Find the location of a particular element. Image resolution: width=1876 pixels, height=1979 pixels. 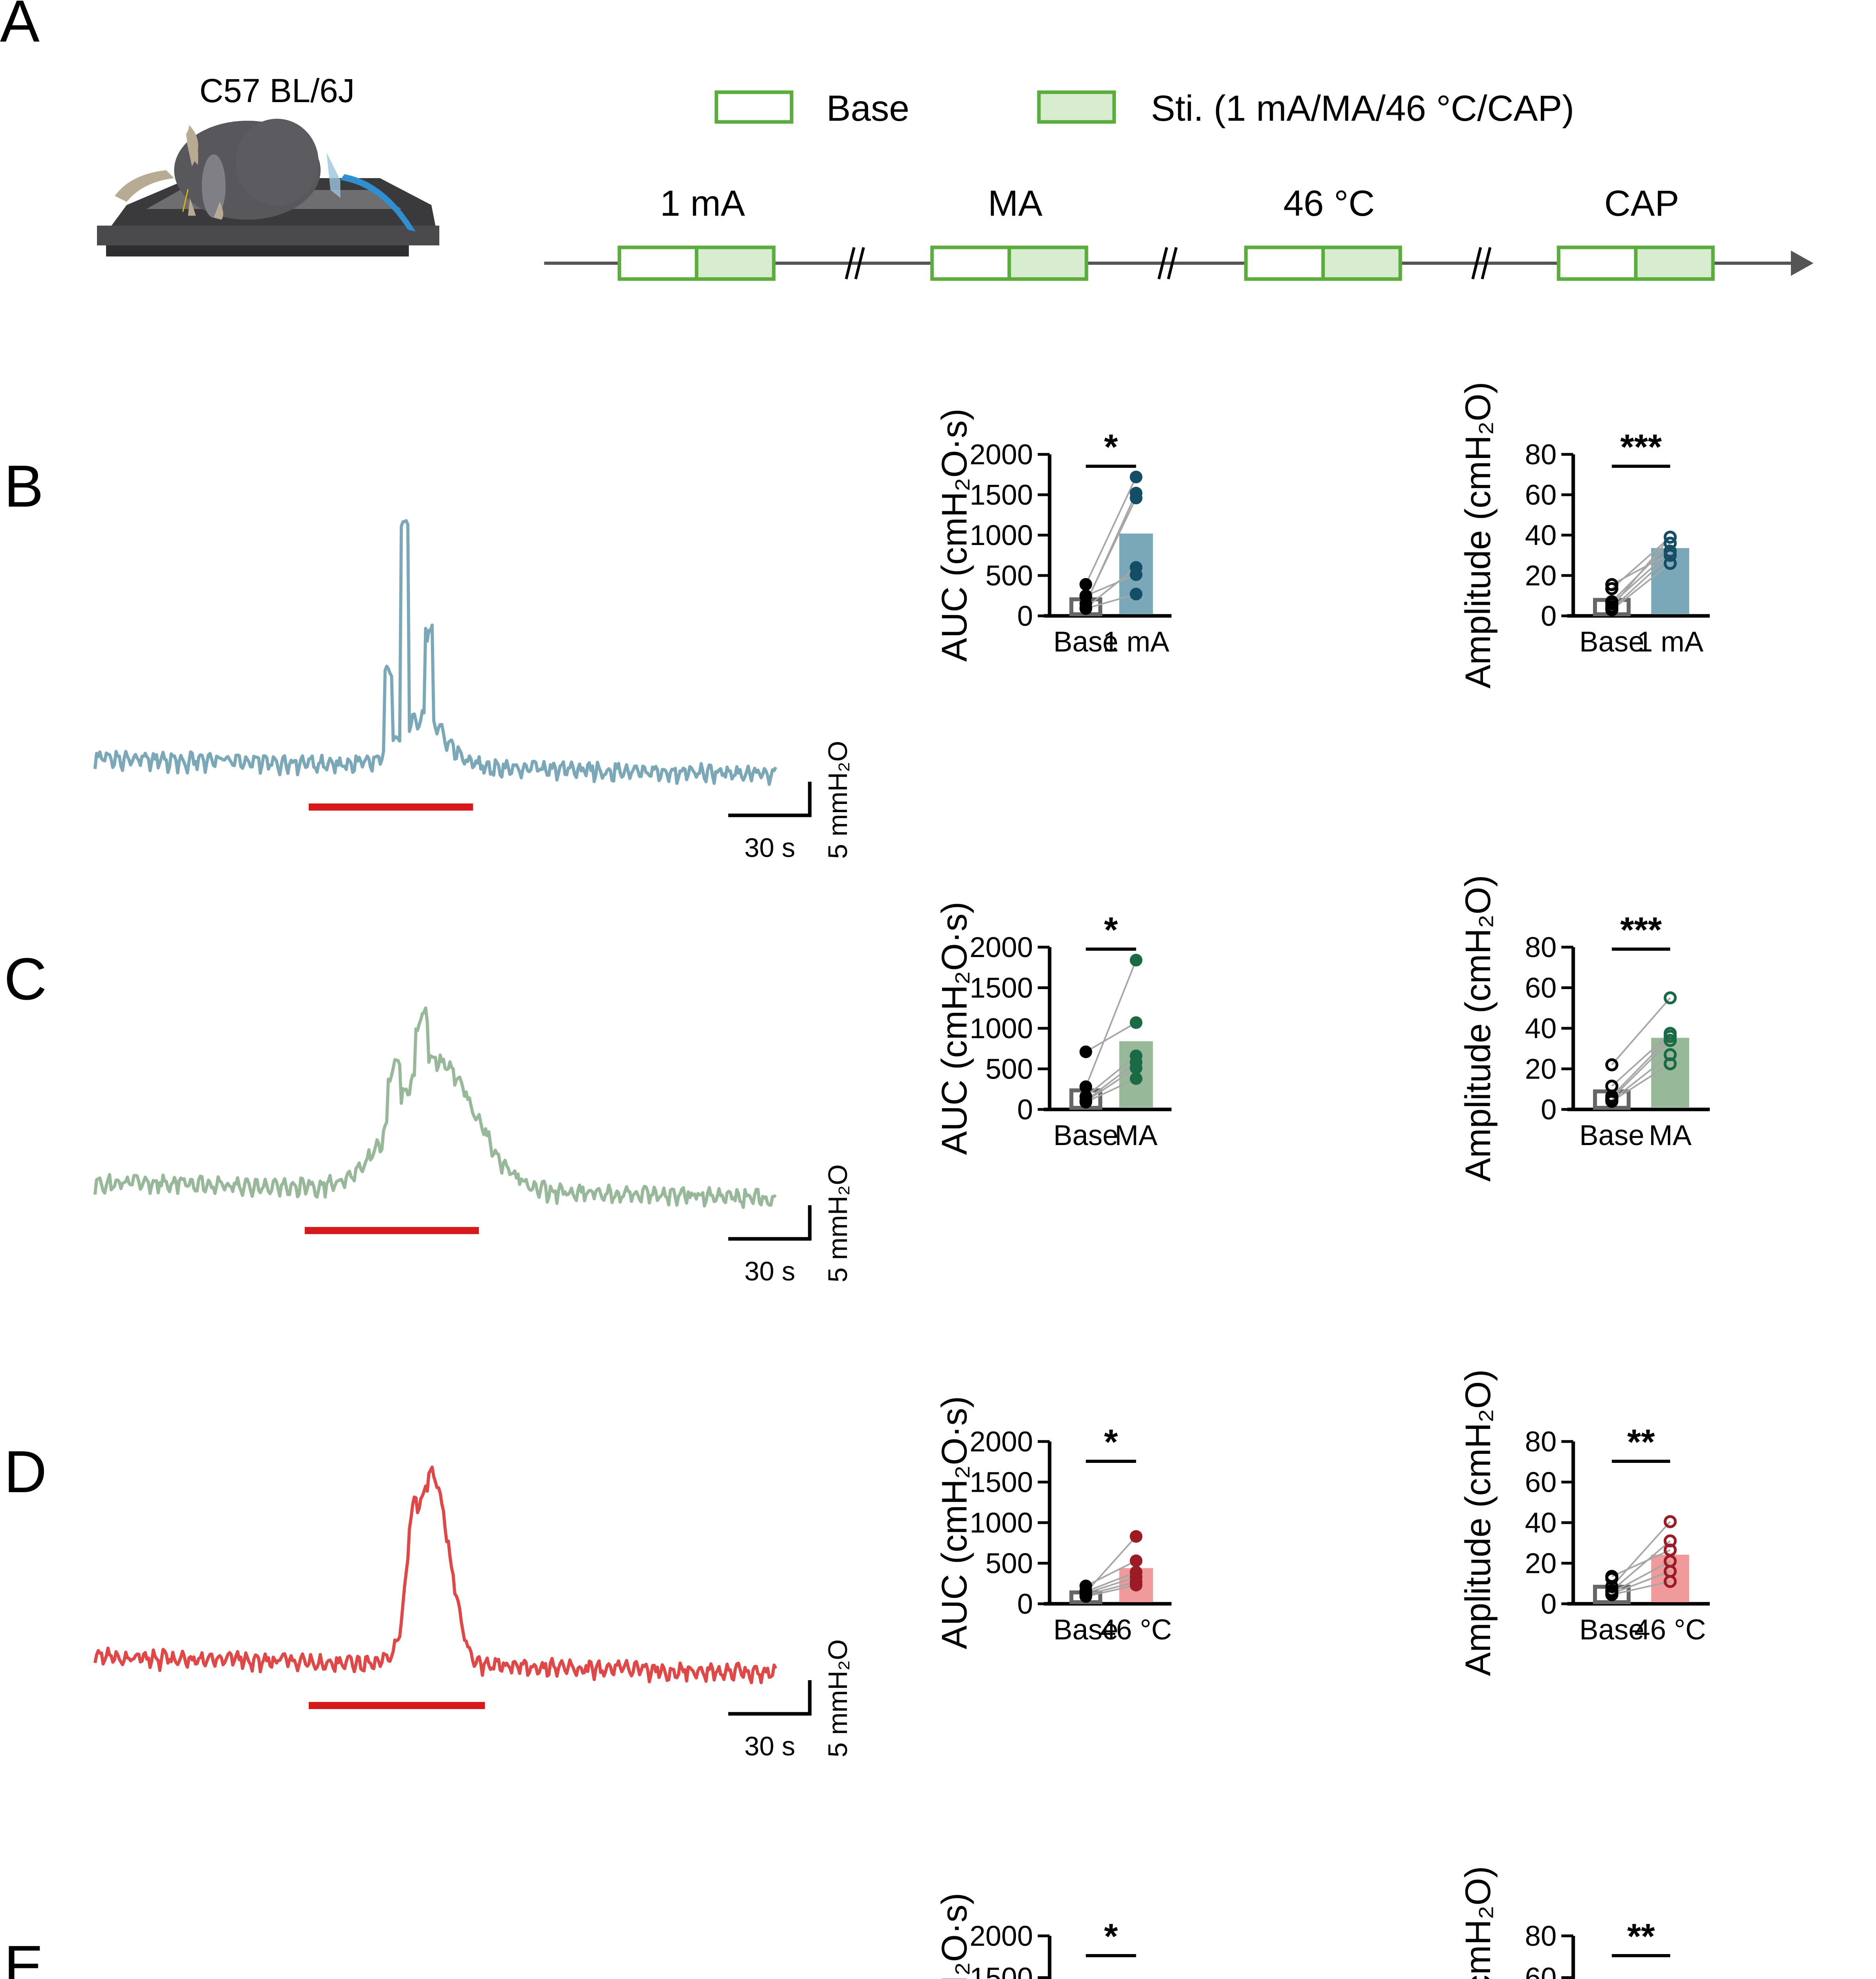

panel-a-illustration: C57 BL/6J is located at coordinates (268, 164).